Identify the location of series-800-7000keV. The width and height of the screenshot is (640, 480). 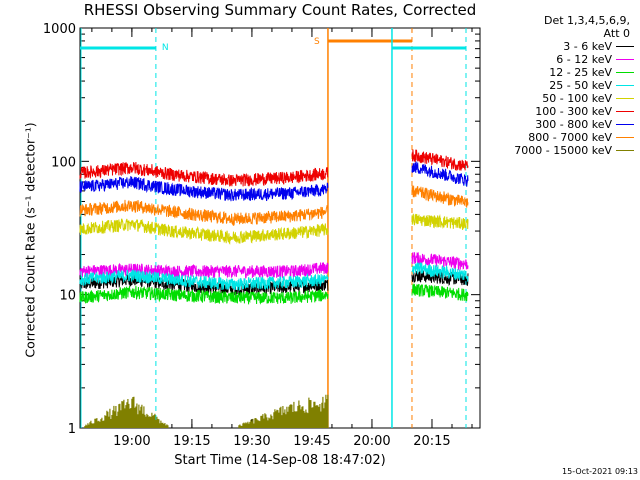
(274, 205).